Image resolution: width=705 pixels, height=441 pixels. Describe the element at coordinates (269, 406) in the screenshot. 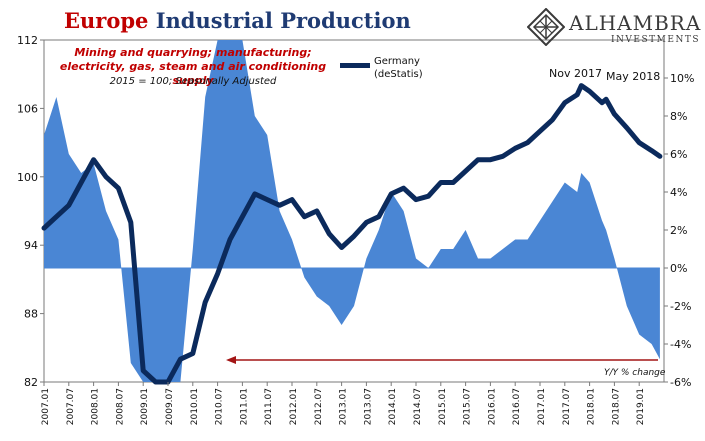

I see `x-tick-label: 2011.07` at that location.